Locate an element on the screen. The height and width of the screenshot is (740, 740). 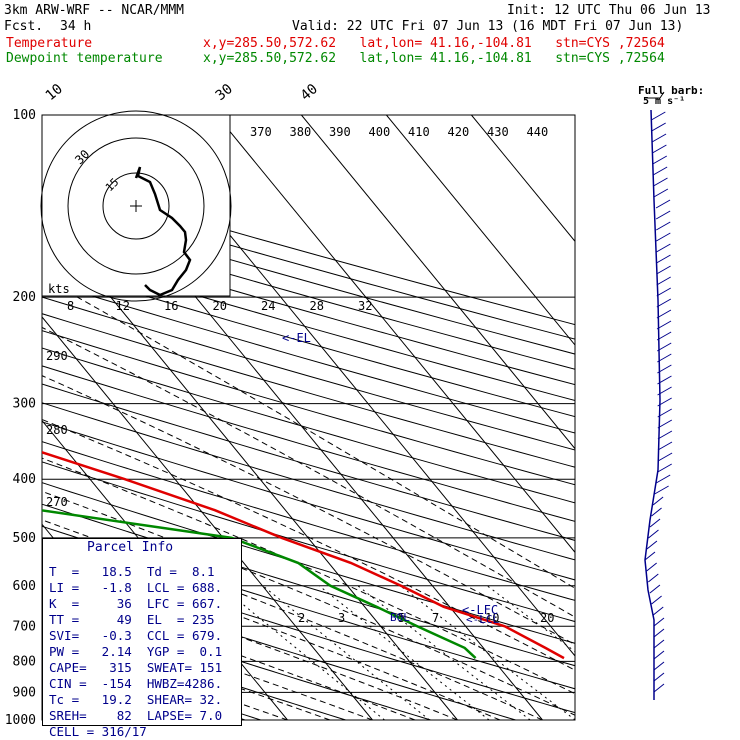
dewpoint-legend: Dewpoint temperature is located at coordinates (84, 58).